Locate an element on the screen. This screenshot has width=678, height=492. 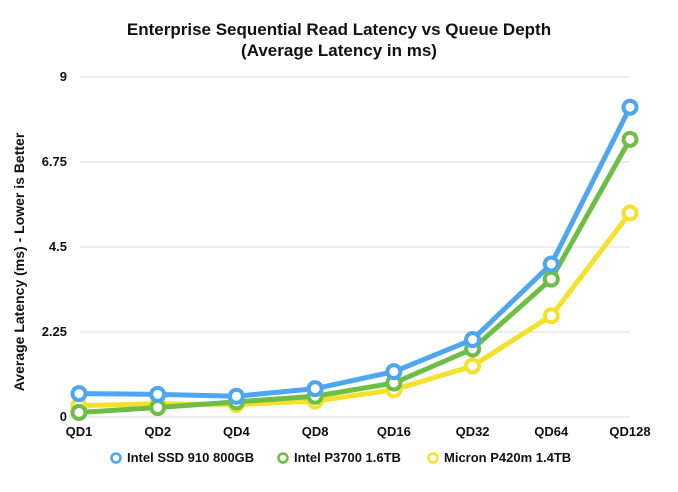
y-tick-layer: 0 2.25 4.5 6.75 9 is located at coordinates (54, 246).